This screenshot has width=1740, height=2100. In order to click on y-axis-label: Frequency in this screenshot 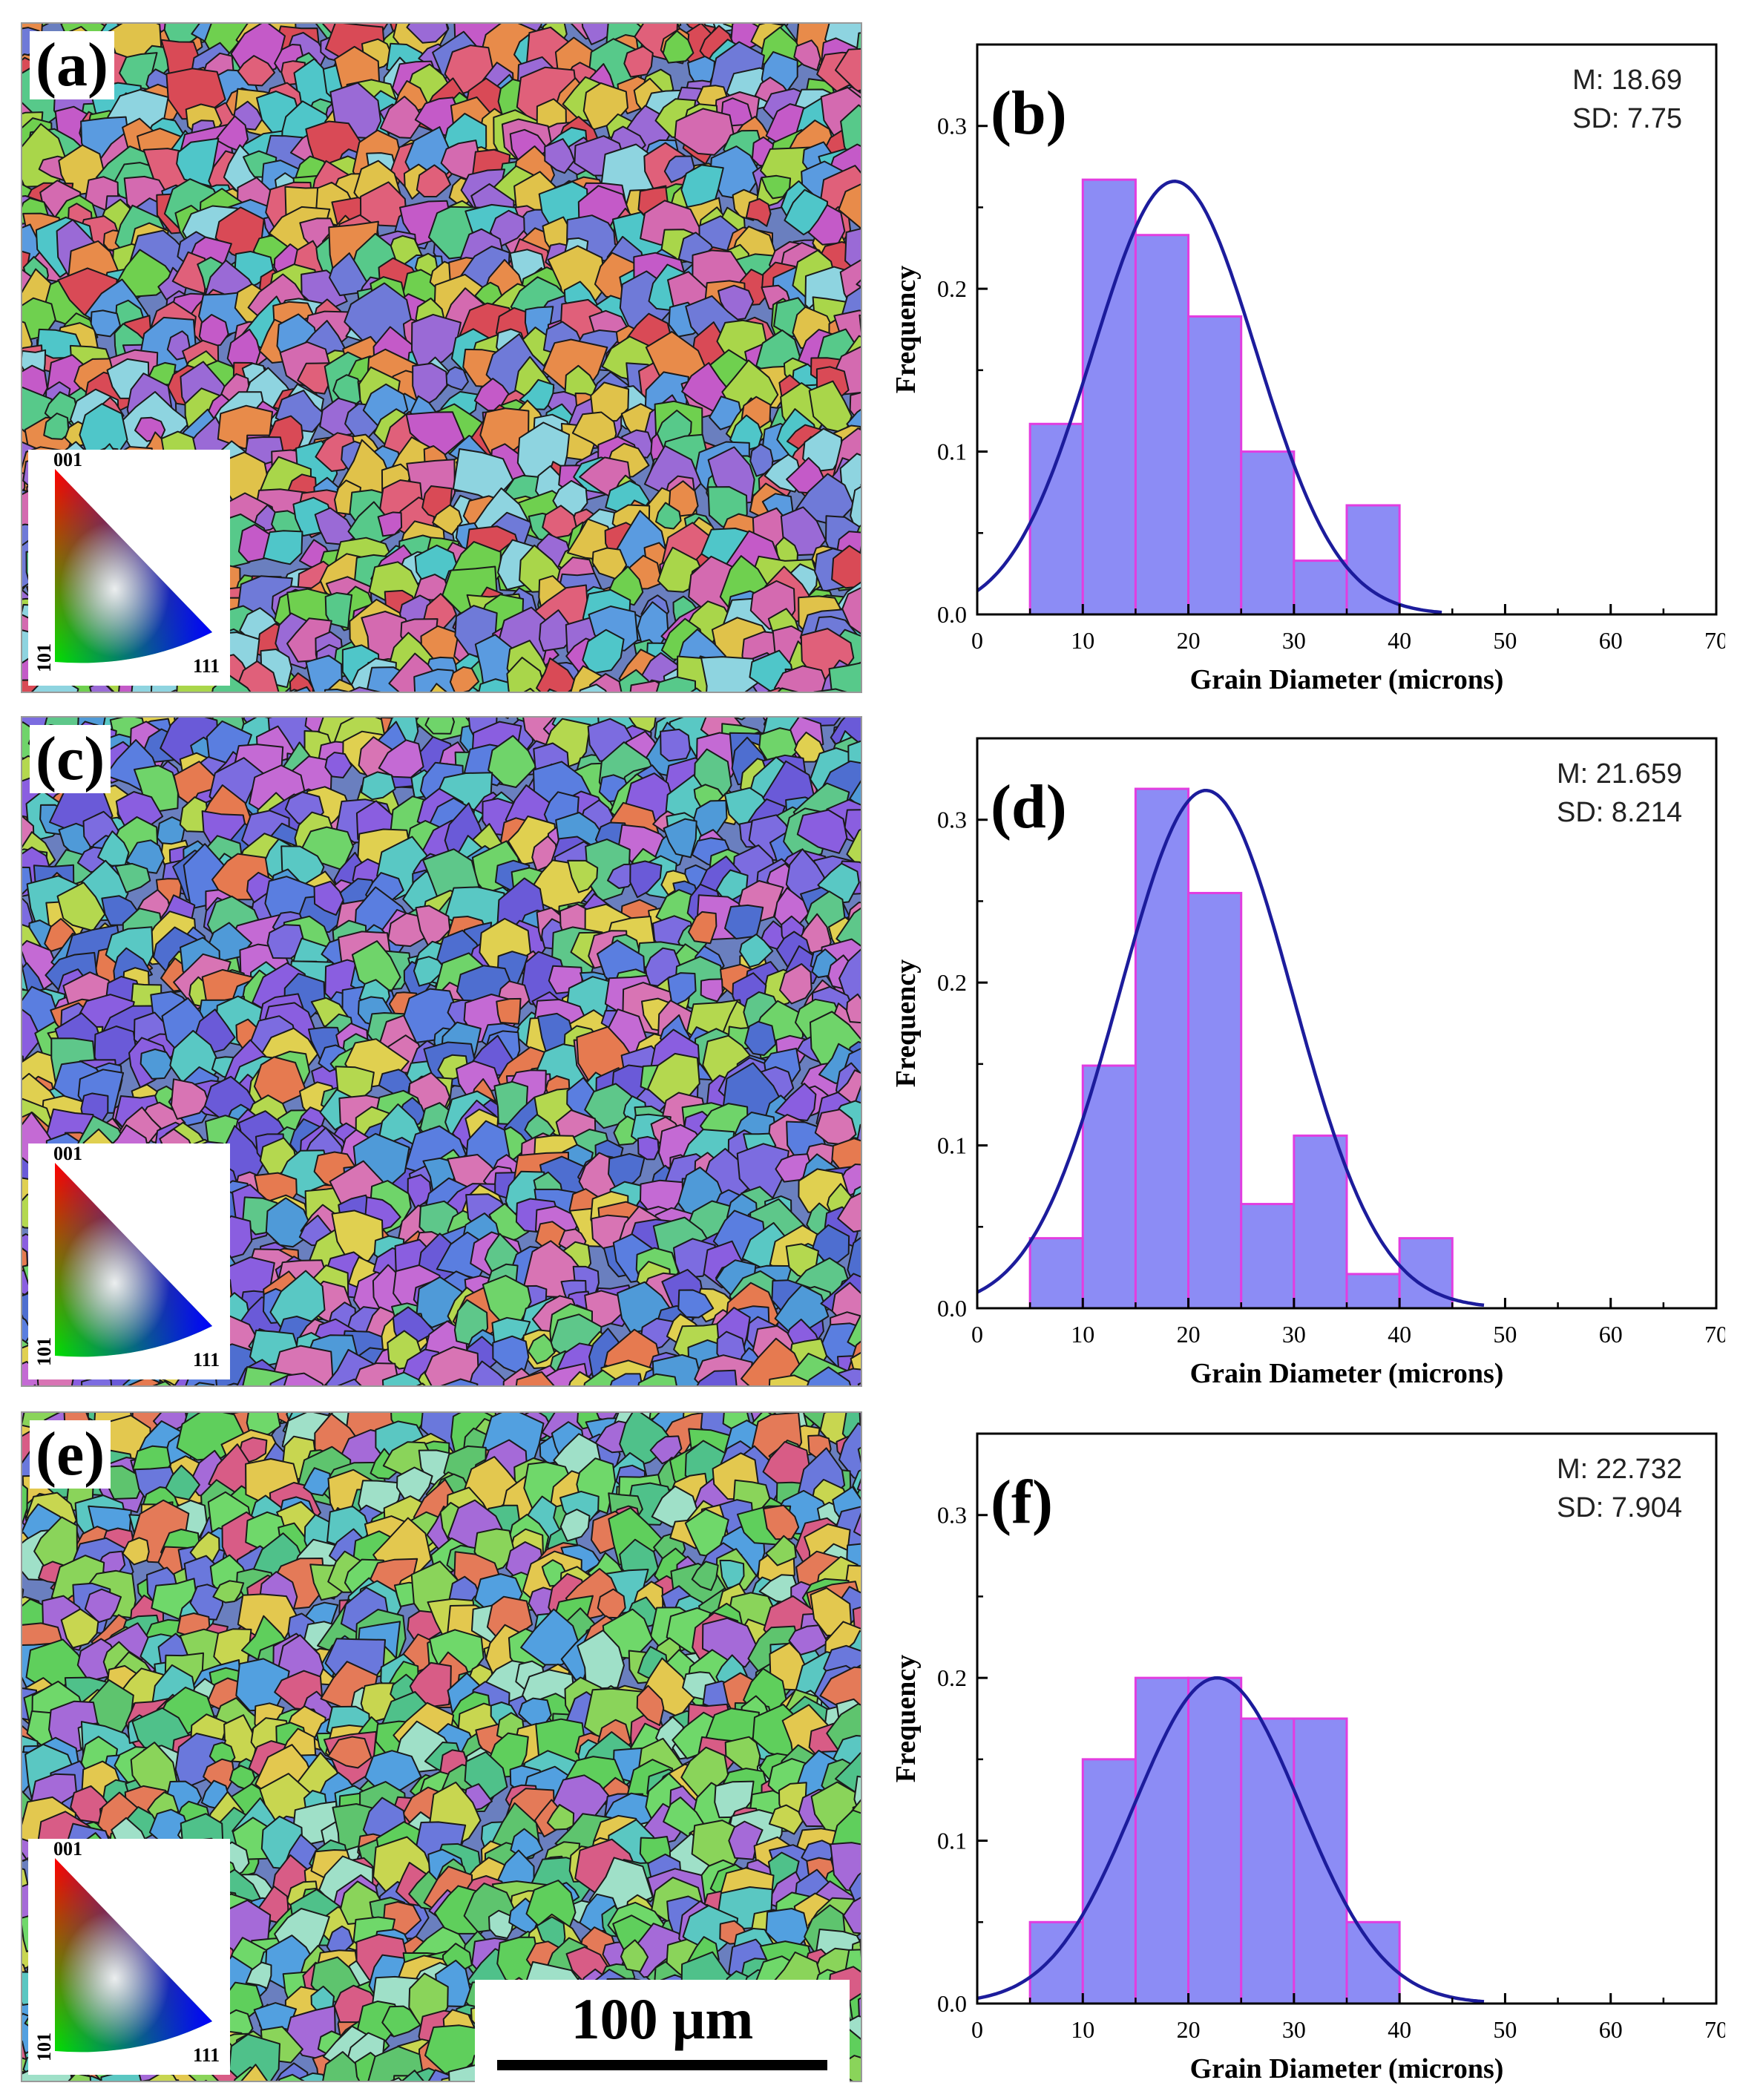, I will do `click(906, 1719)`.